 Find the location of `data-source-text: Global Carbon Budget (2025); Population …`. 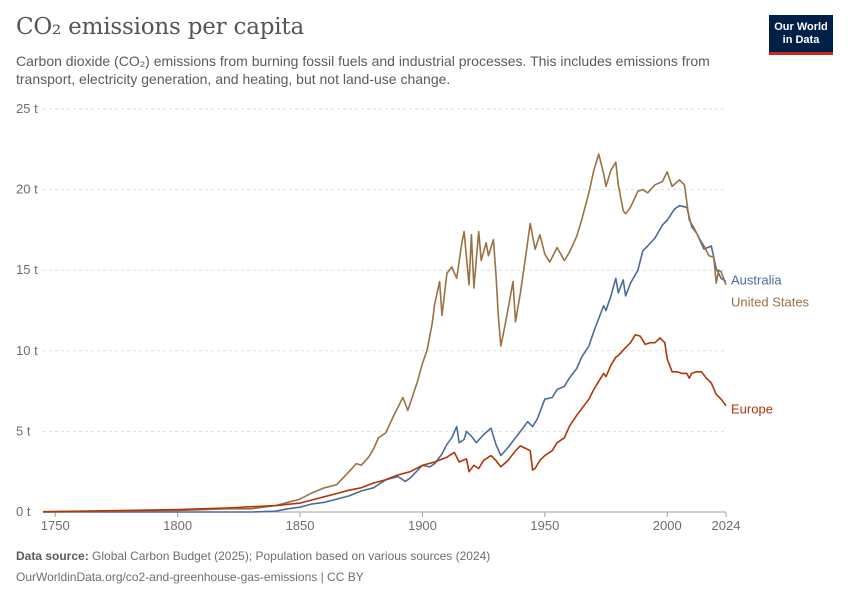

data-source-text: Global Carbon Budget (2025); Population … is located at coordinates (291, 556).